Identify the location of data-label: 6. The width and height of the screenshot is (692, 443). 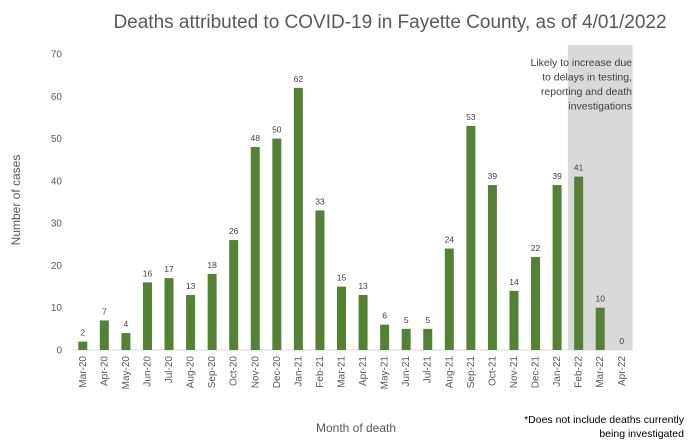
(384, 316).